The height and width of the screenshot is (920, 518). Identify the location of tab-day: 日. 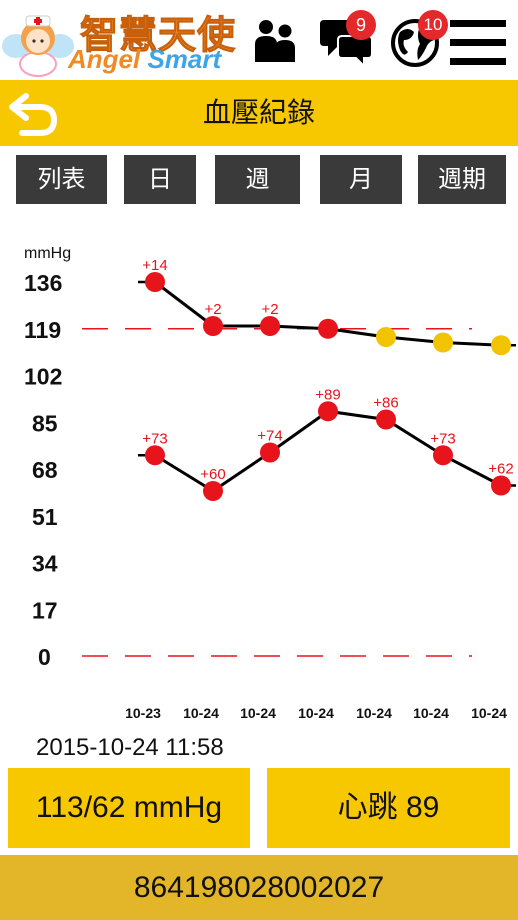
(160, 179).